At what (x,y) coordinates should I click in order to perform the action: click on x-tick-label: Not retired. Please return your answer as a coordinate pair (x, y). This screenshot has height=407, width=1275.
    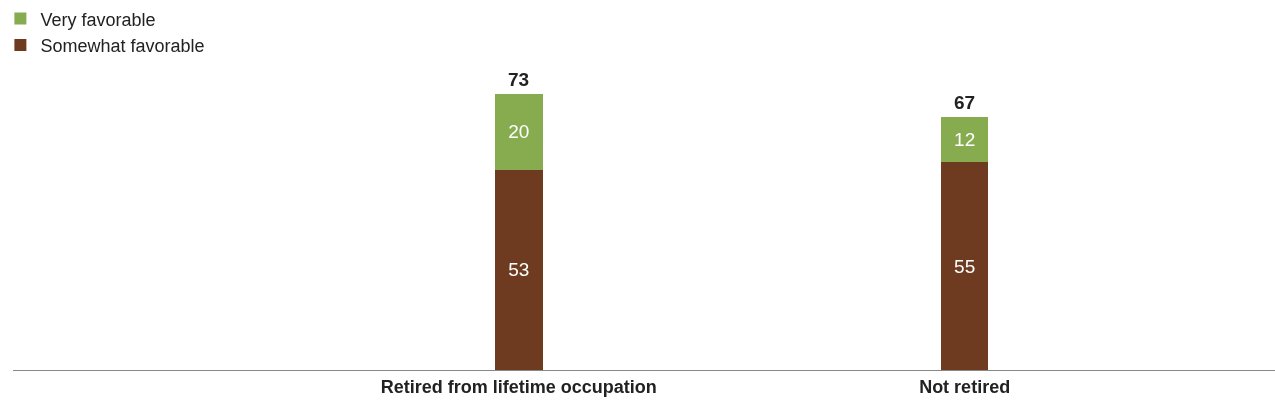
    Looking at the image, I should click on (965, 386).